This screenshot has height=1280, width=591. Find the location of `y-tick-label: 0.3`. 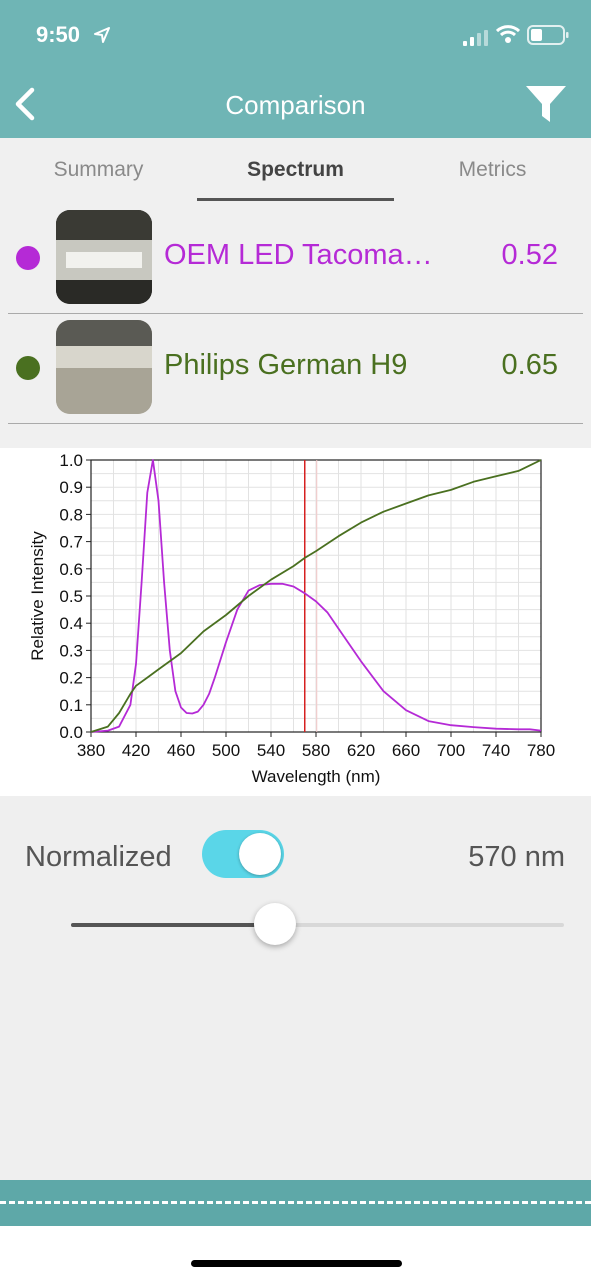

y-tick-label: 0.3 is located at coordinates (71, 650).